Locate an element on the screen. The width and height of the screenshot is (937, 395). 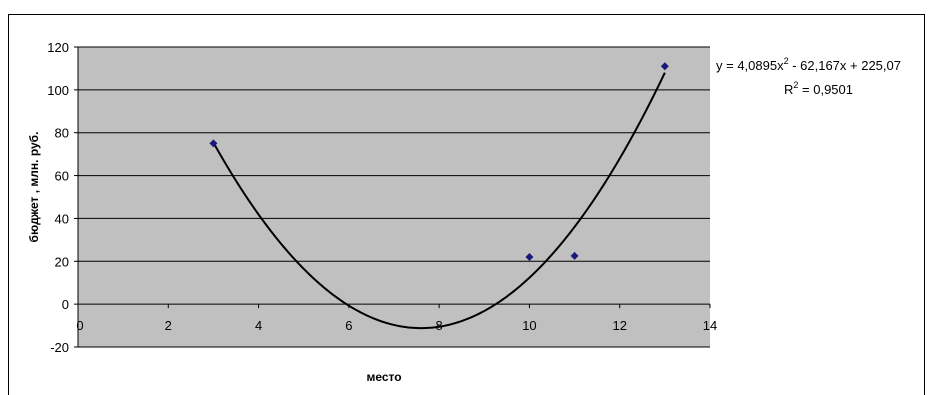
y-tick-label: 60 is located at coordinates (62, 176).